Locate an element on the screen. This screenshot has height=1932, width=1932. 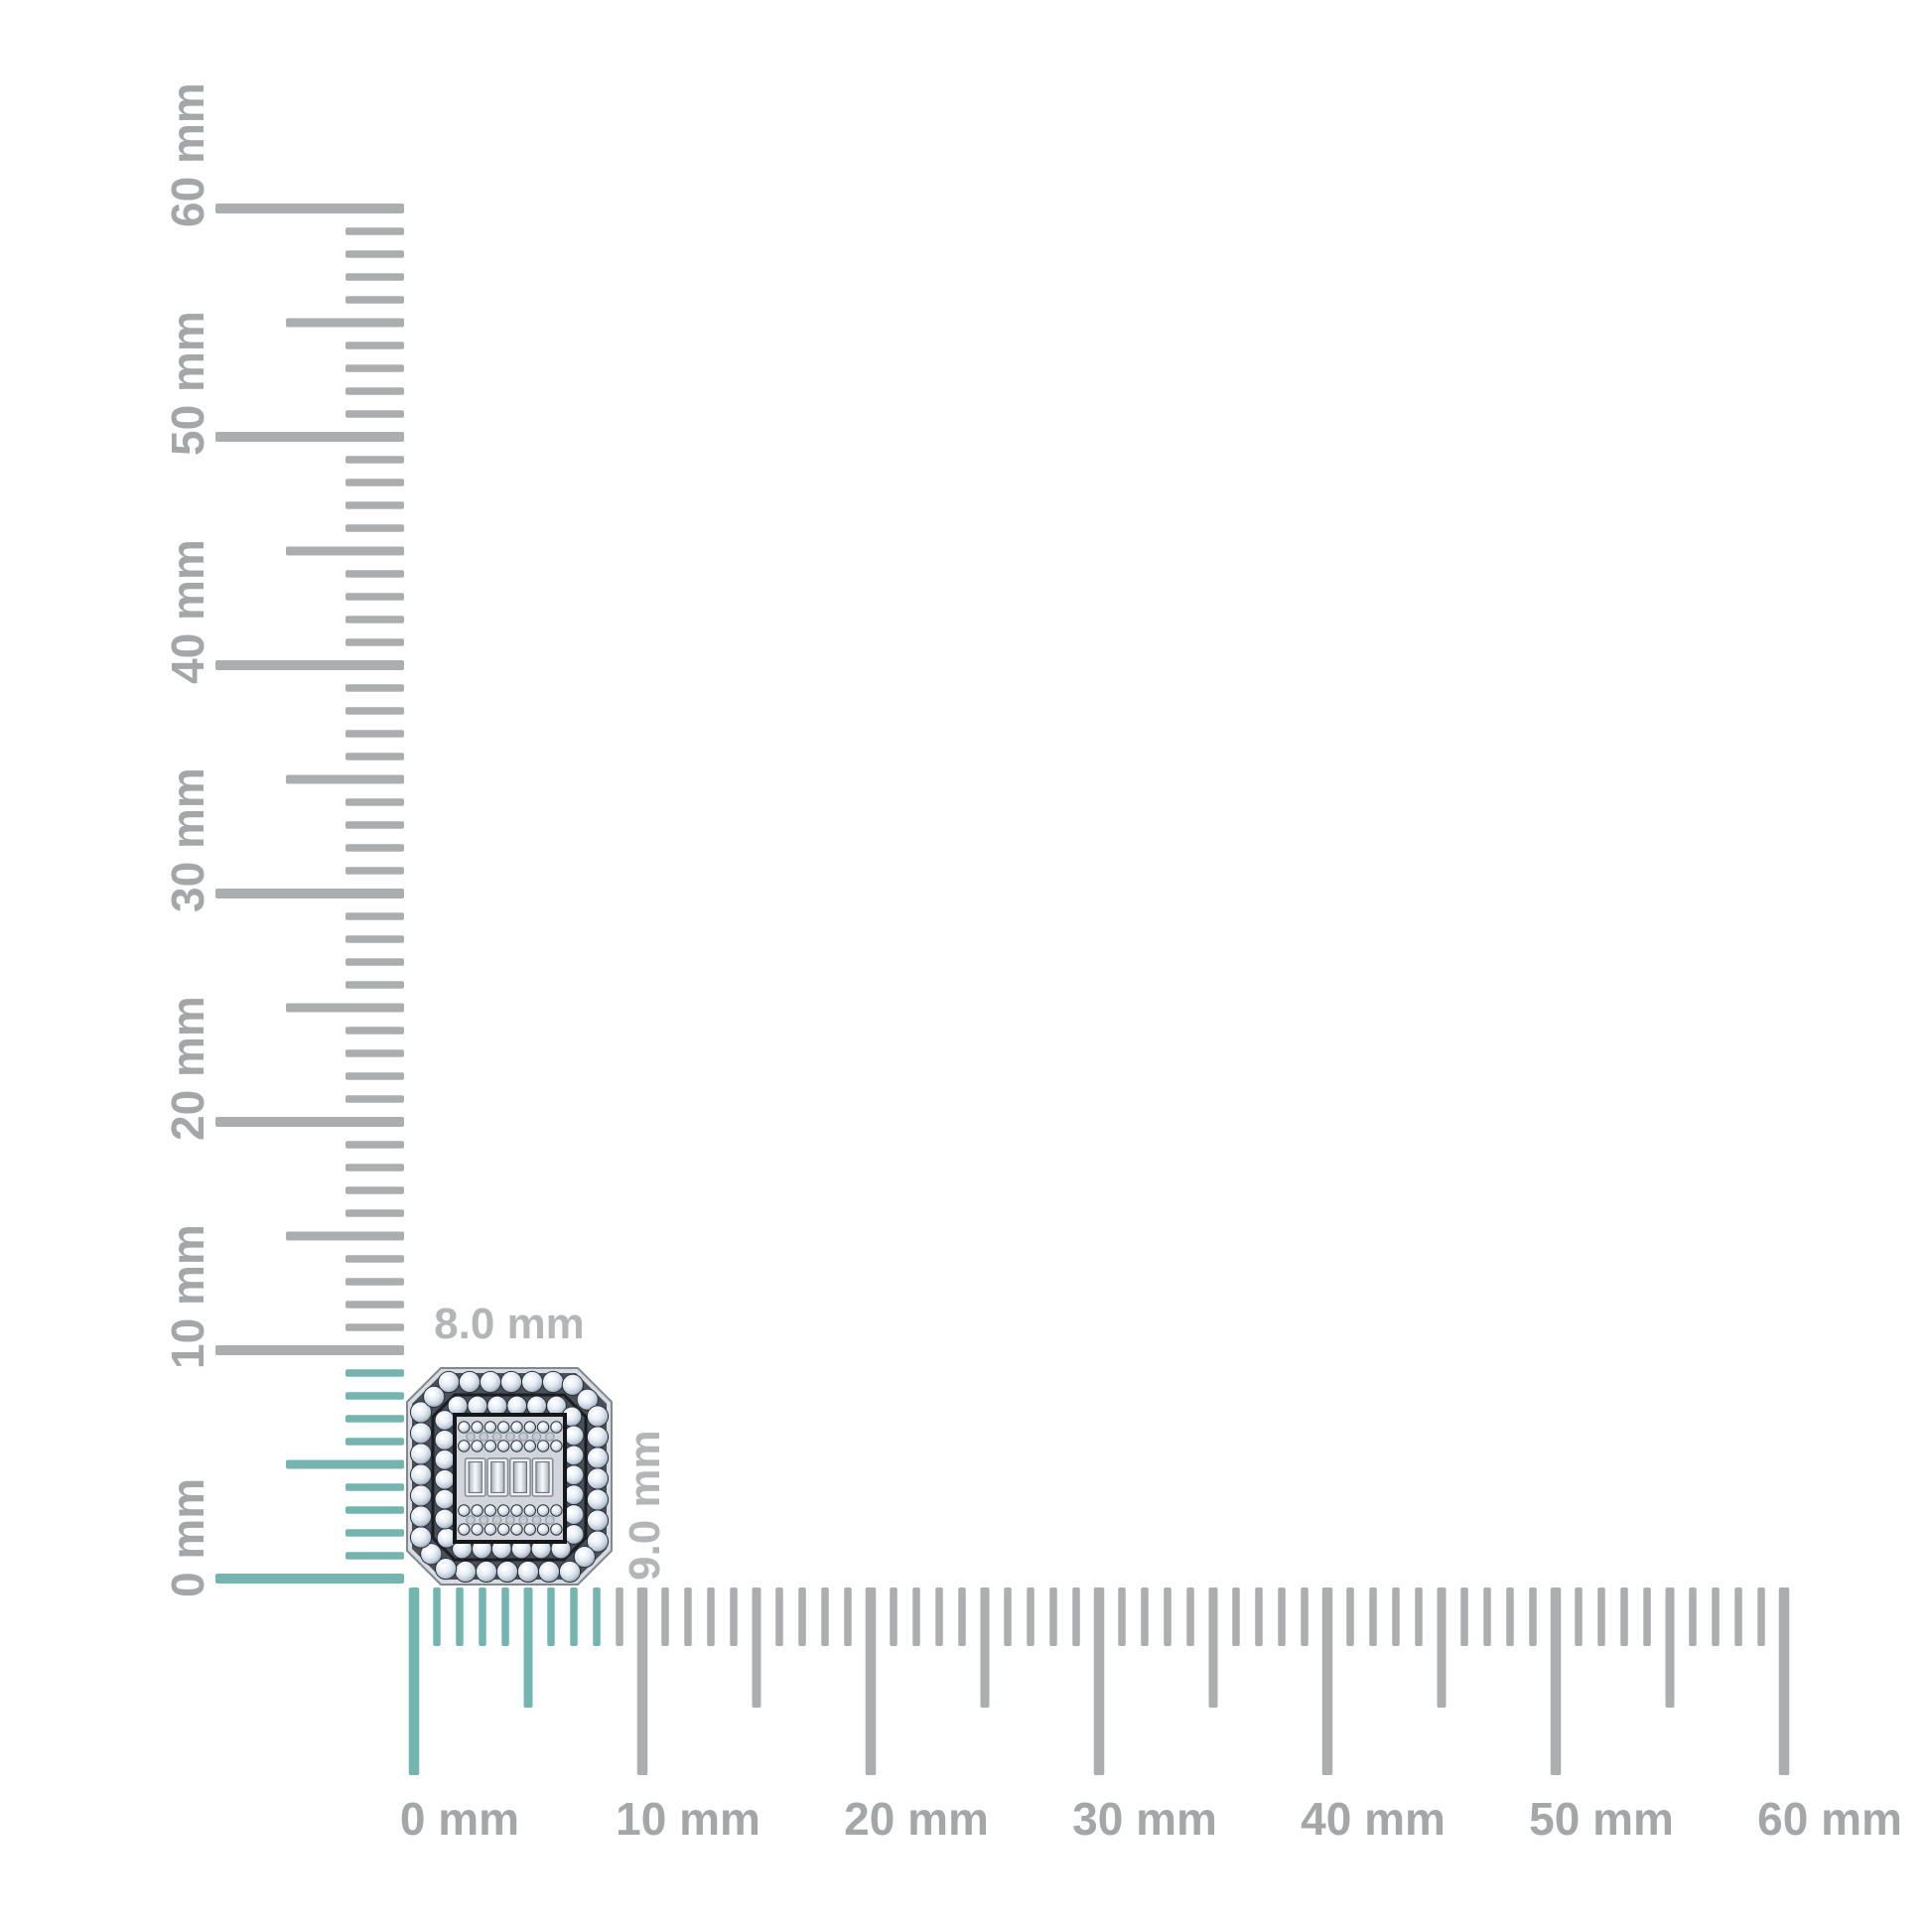
item-step-frame is located at coordinates (509, 1478).